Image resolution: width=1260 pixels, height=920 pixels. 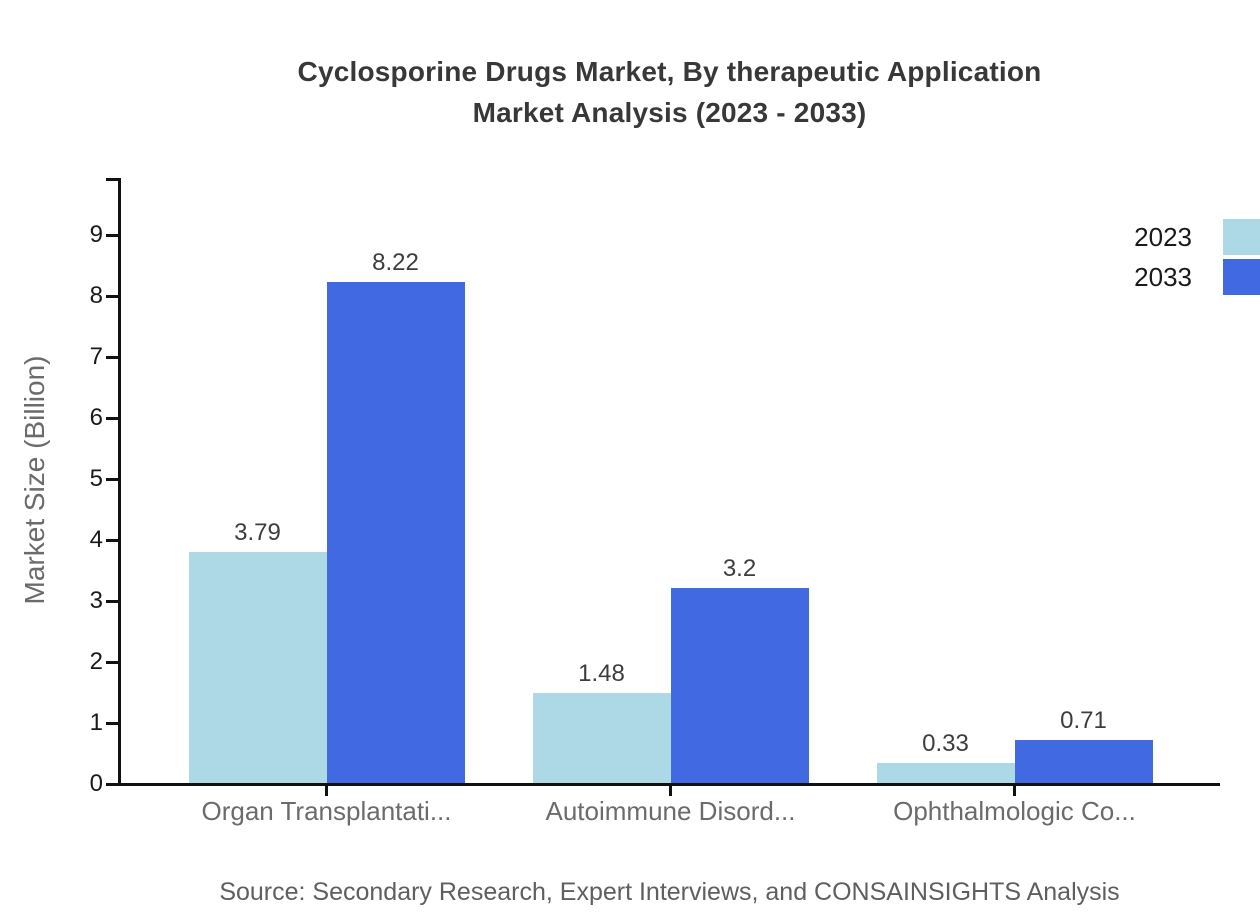 What do you see at coordinates (96, 234) in the screenshot?
I see `y-tick-label: 9` at bounding box center [96, 234].